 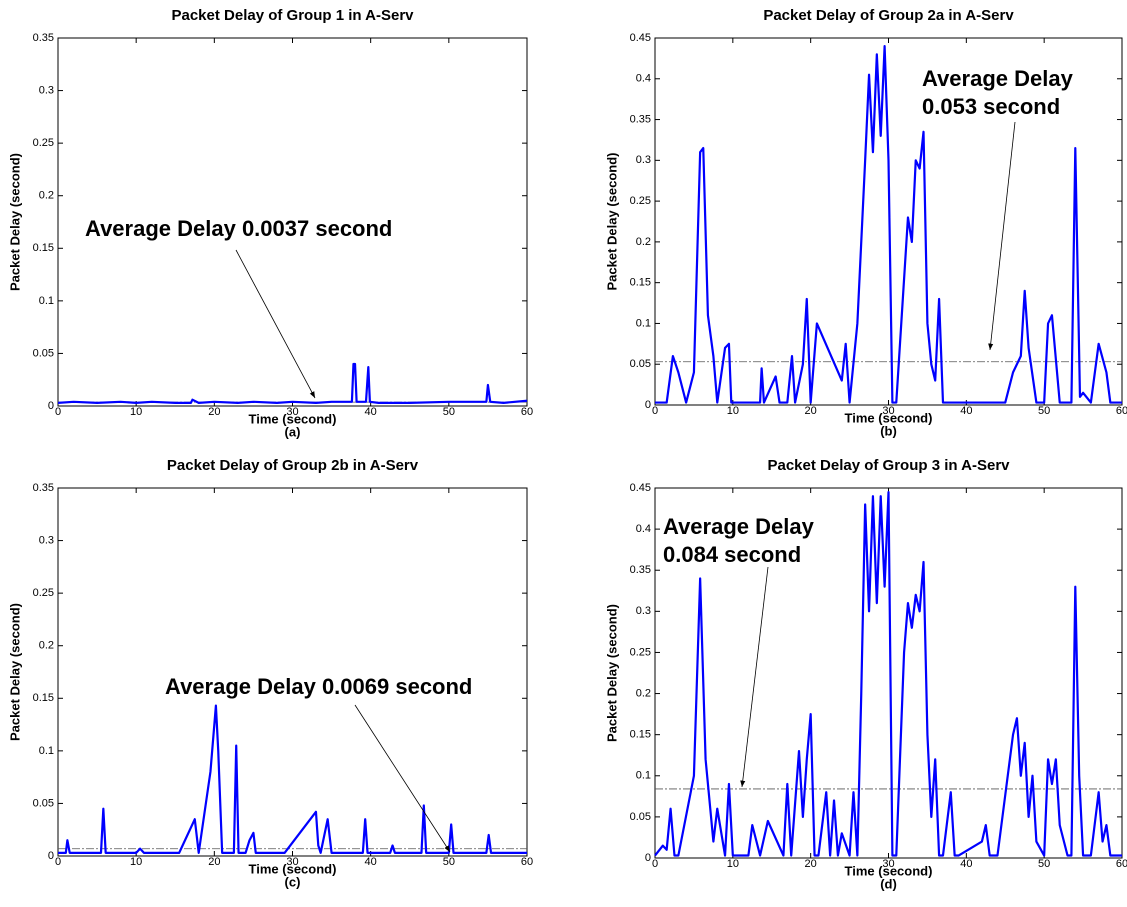 I want to click on annotation: Average Delay 0.0069 second, so click(x=318, y=686).